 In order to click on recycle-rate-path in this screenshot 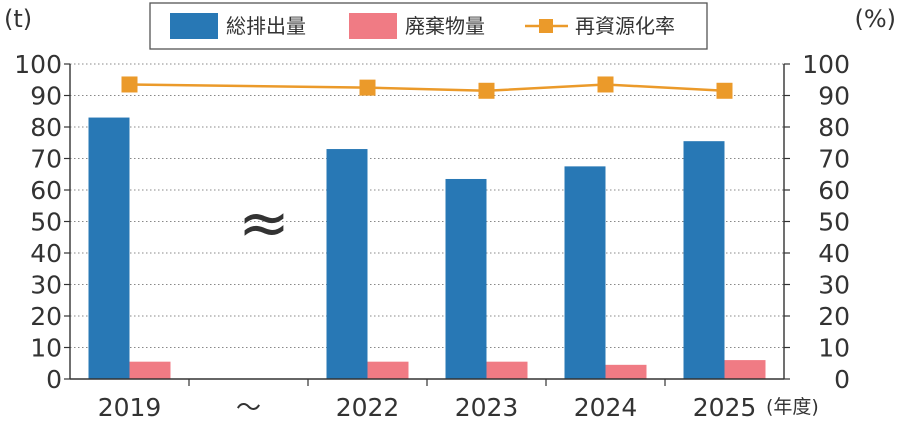, I will do `click(427, 88)`.